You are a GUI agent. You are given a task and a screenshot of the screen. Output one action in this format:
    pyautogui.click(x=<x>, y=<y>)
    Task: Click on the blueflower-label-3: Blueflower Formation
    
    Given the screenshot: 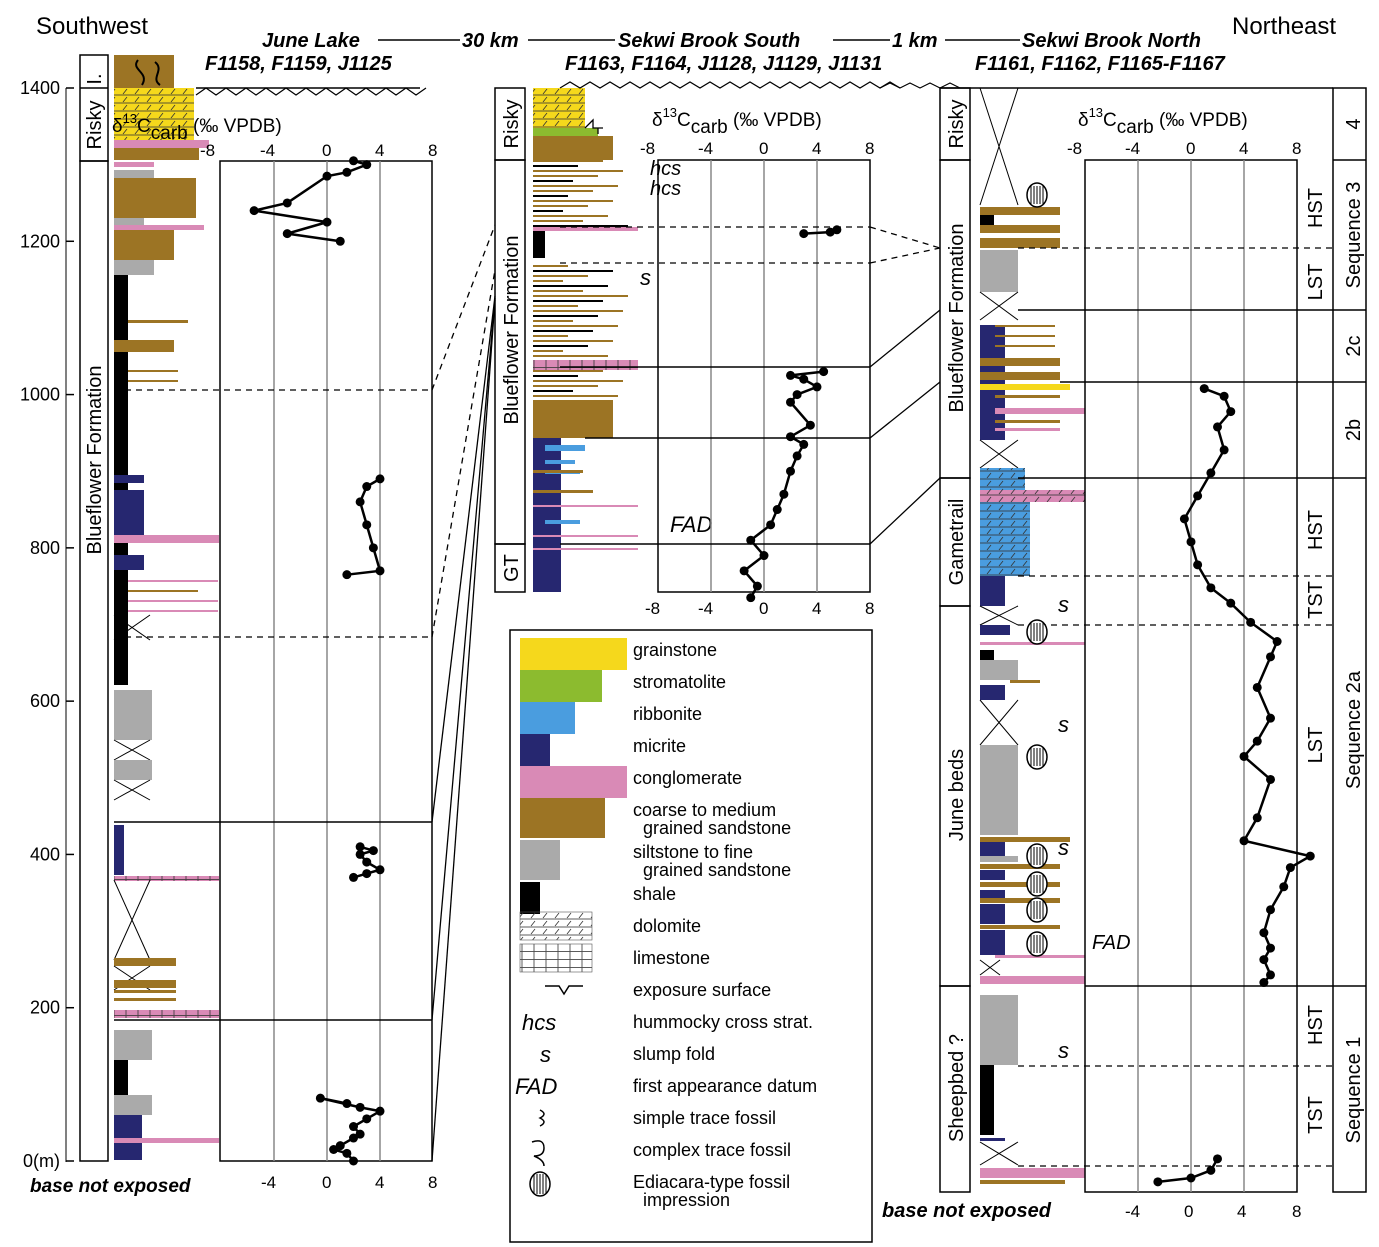 What is the action you would take?
    pyautogui.click(x=957, y=318)
    